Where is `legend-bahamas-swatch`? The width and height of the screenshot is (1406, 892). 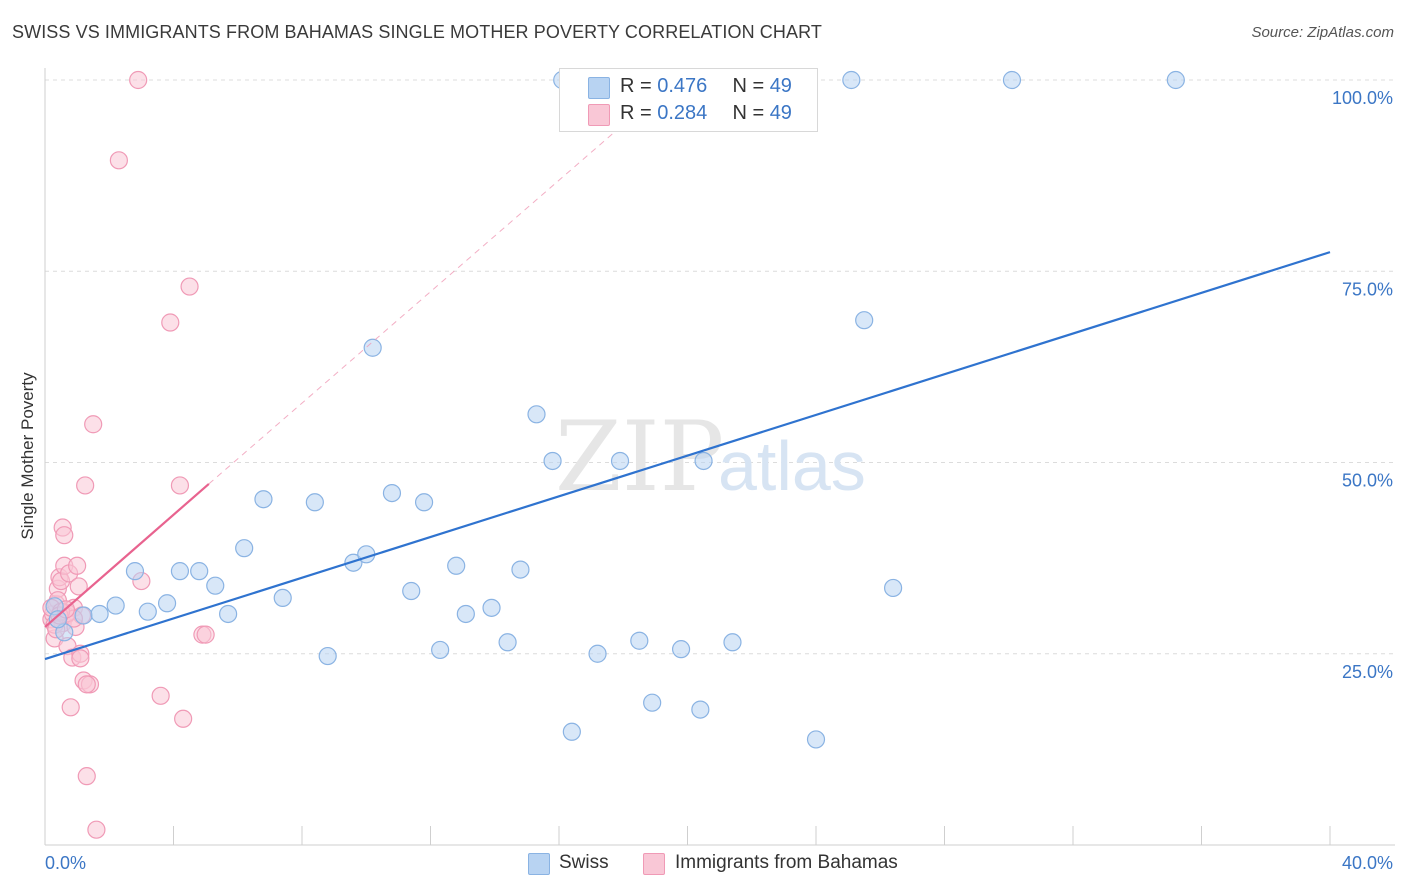 legend-bahamas-swatch is located at coordinates (654, 864).